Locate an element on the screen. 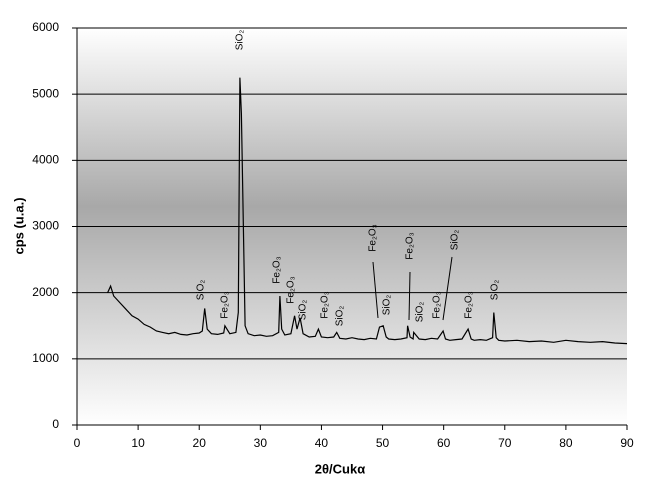  x-tick-label: 80 is located at coordinates (566, 443).